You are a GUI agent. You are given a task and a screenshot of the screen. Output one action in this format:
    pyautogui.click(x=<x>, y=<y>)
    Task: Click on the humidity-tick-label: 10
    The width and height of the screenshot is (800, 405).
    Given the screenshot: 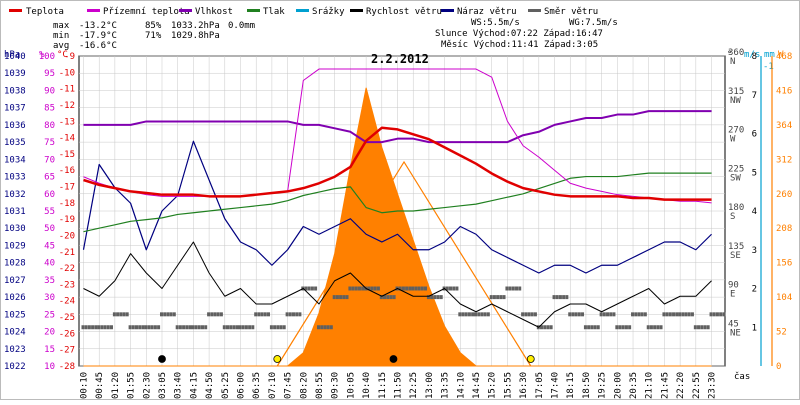 What is the action you would take?
    pyautogui.click(x=49, y=367)
    